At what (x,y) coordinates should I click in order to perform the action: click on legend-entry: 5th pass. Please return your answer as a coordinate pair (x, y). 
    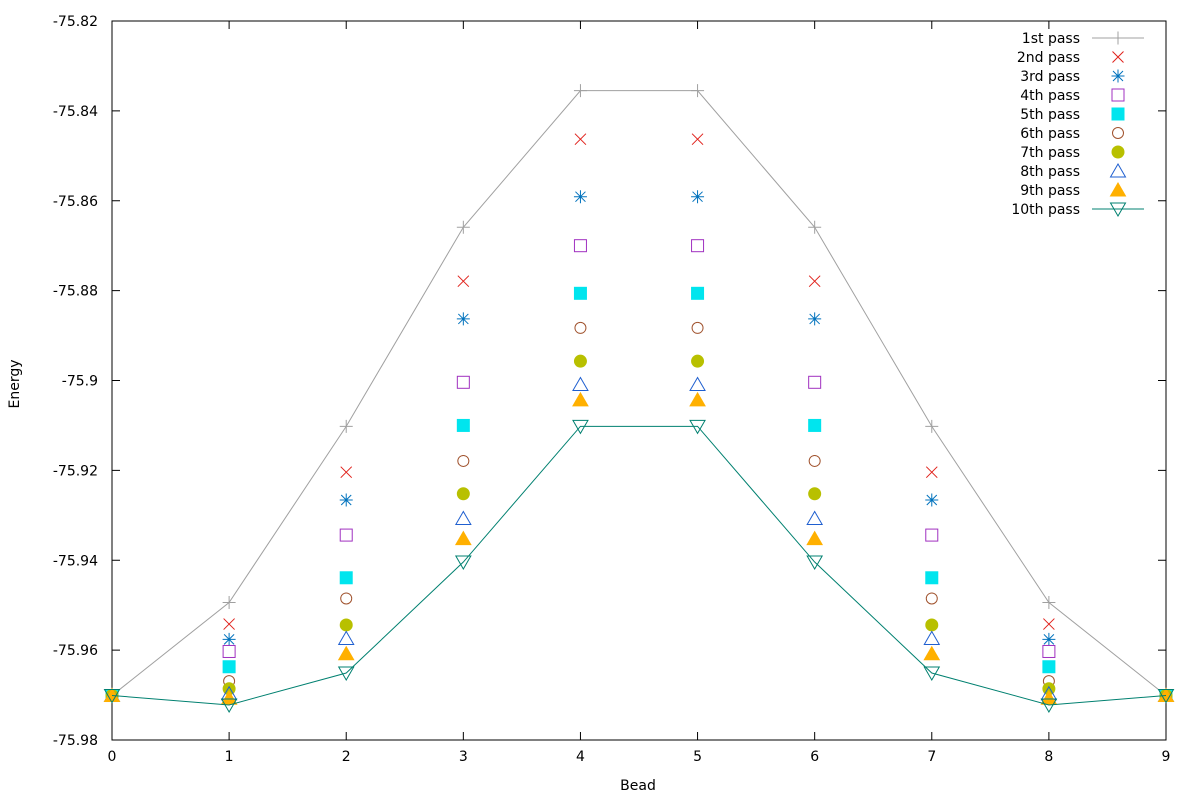
    Looking at the image, I should click on (1072, 115).